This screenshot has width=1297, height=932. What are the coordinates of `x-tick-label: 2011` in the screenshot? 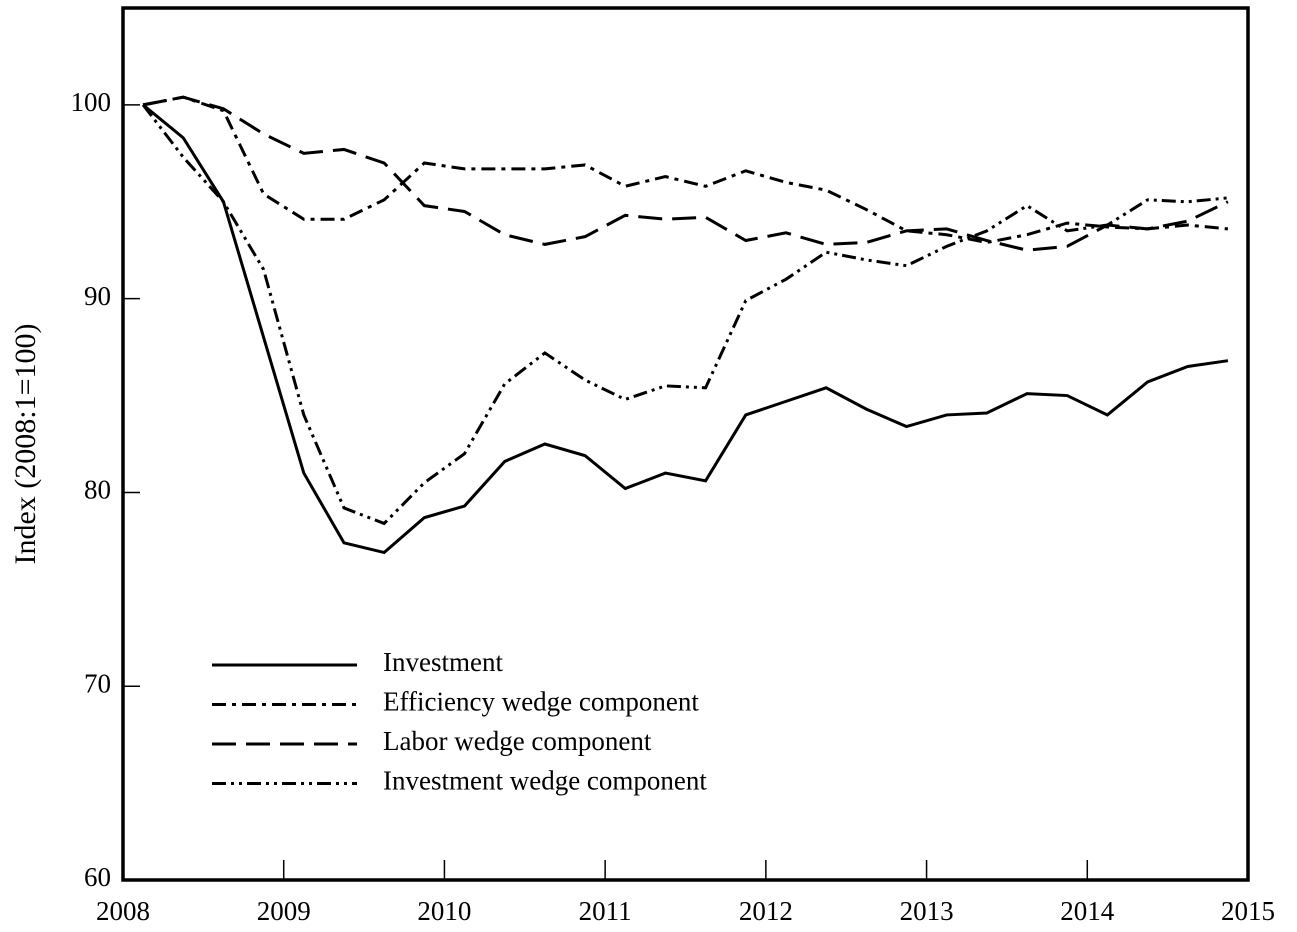 It's located at (605, 911).